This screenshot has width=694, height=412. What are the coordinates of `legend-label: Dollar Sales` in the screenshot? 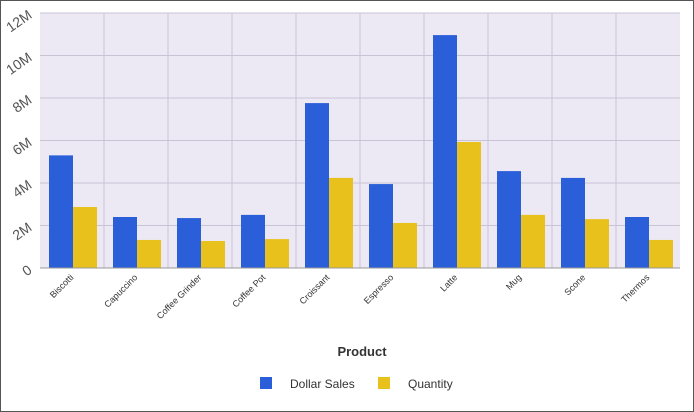 It's located at (322, 384).